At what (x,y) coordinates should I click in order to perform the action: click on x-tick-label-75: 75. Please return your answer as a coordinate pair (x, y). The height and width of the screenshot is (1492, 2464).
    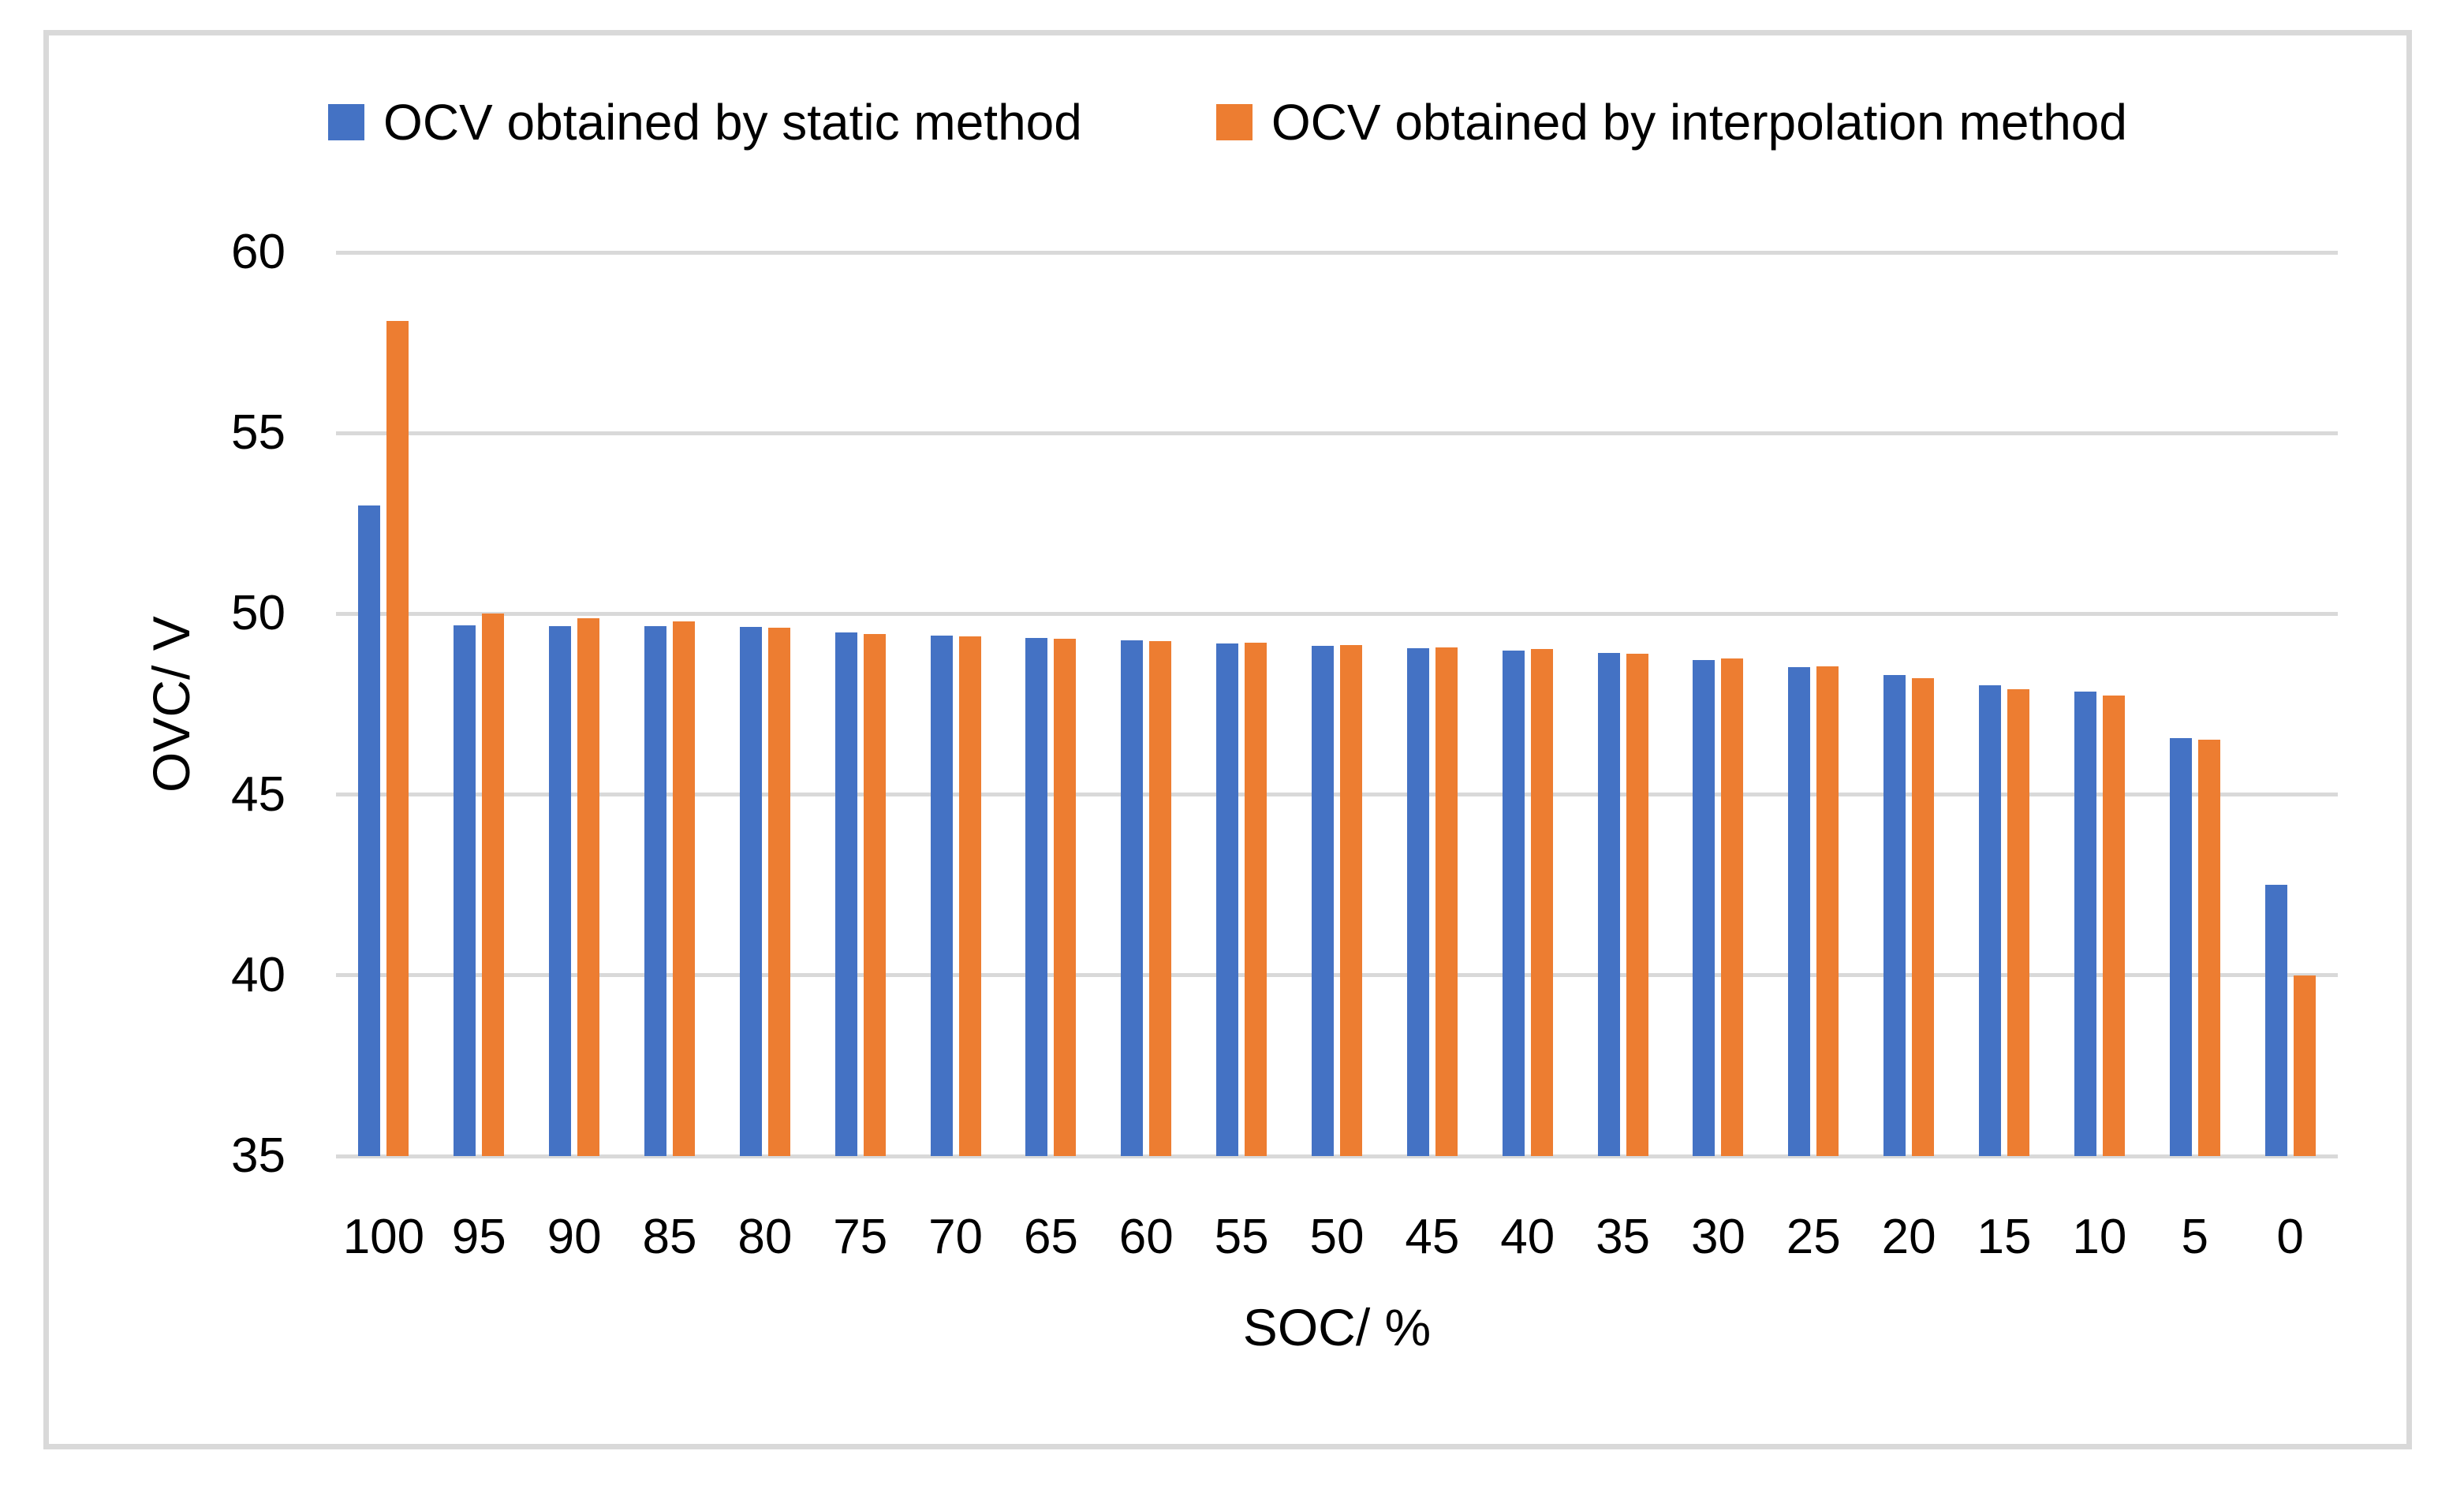
    Looking at the image, I should click on (860, 1237).